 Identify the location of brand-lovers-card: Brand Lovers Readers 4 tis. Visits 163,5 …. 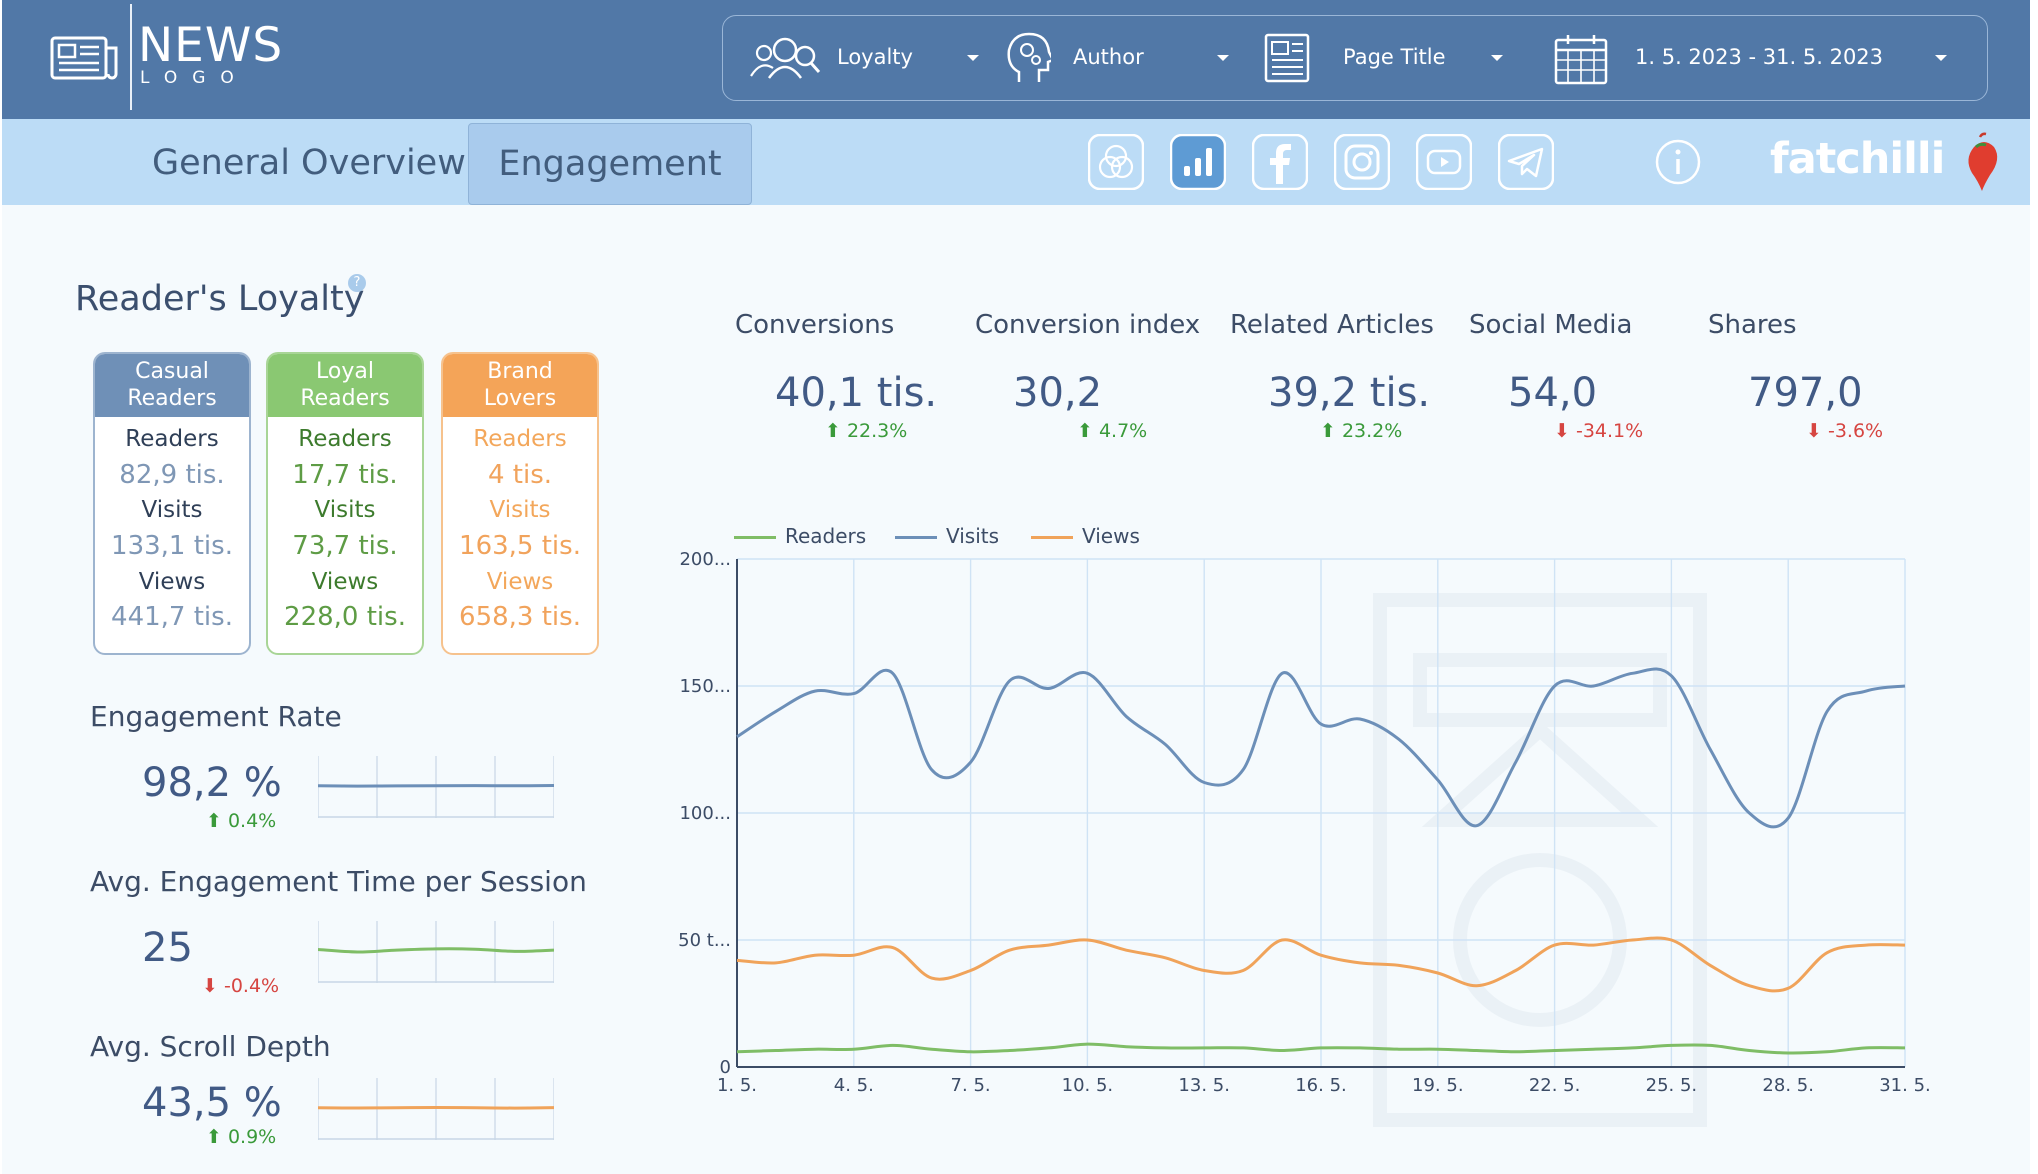
(520, 503).